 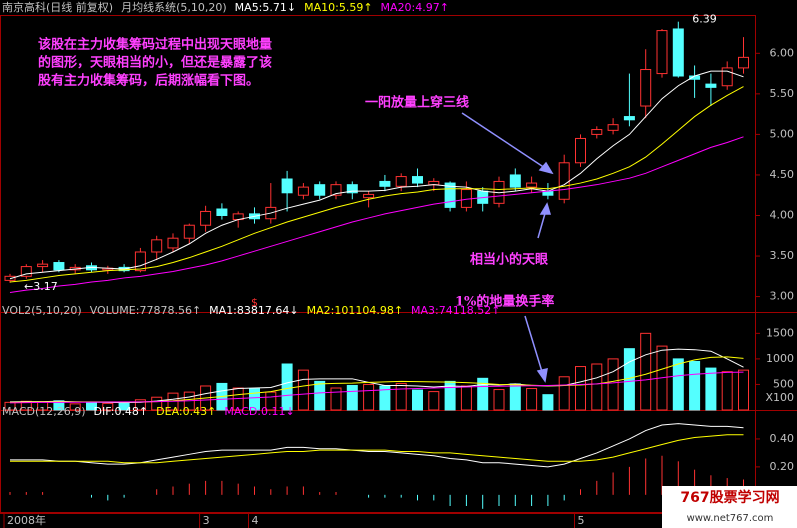 I want to click on header-label: MACD(12,26,9), so click(x=44, y=411).